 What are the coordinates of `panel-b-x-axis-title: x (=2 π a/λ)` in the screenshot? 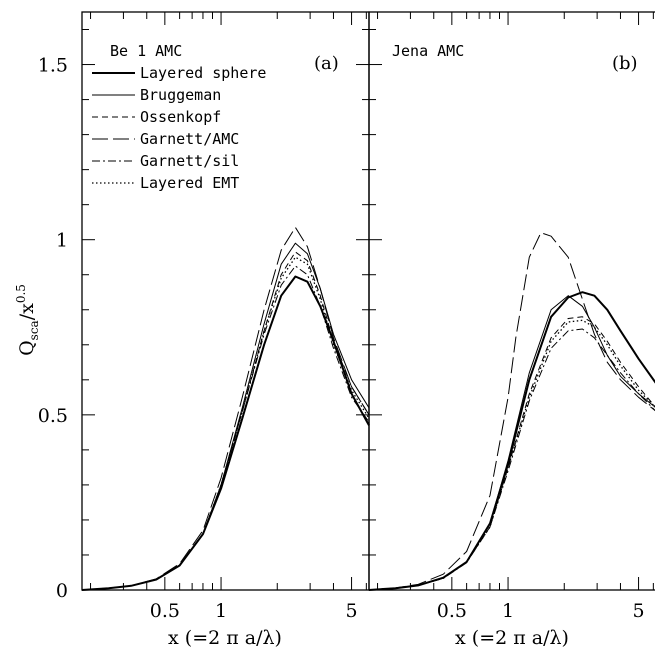 It's located at (512, 638).